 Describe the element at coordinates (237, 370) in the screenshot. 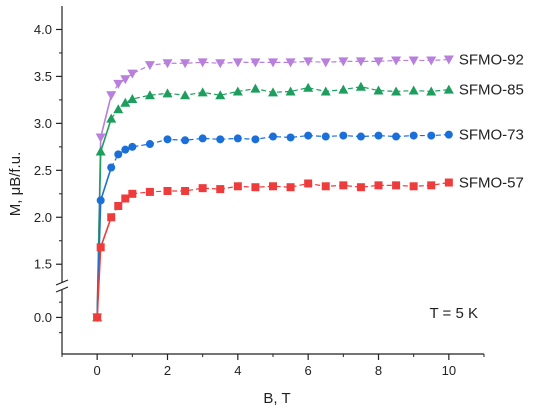

I see `x-tick-label: 4` at that location.